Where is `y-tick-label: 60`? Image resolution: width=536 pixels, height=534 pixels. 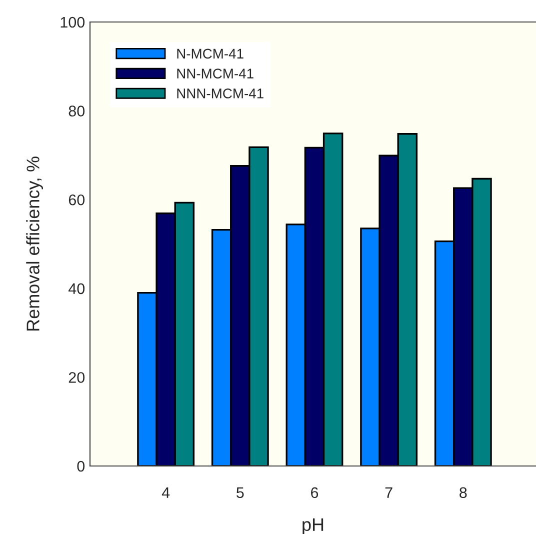
y-tick-label: 60 is located at coordinates (76, 200).